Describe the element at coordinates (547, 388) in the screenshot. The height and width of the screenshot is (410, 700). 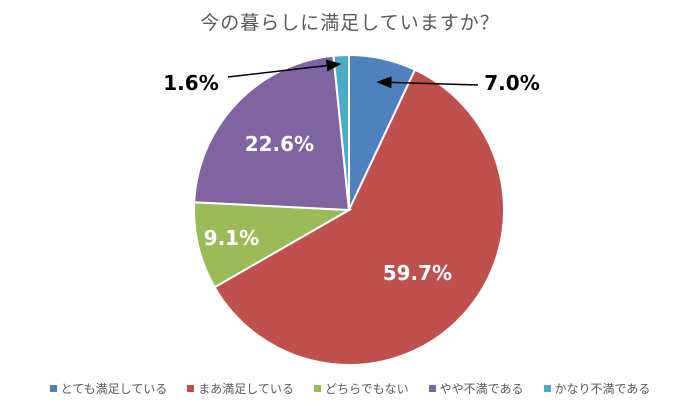
I see `legend-swatch-very-dissatisfied` at that location.